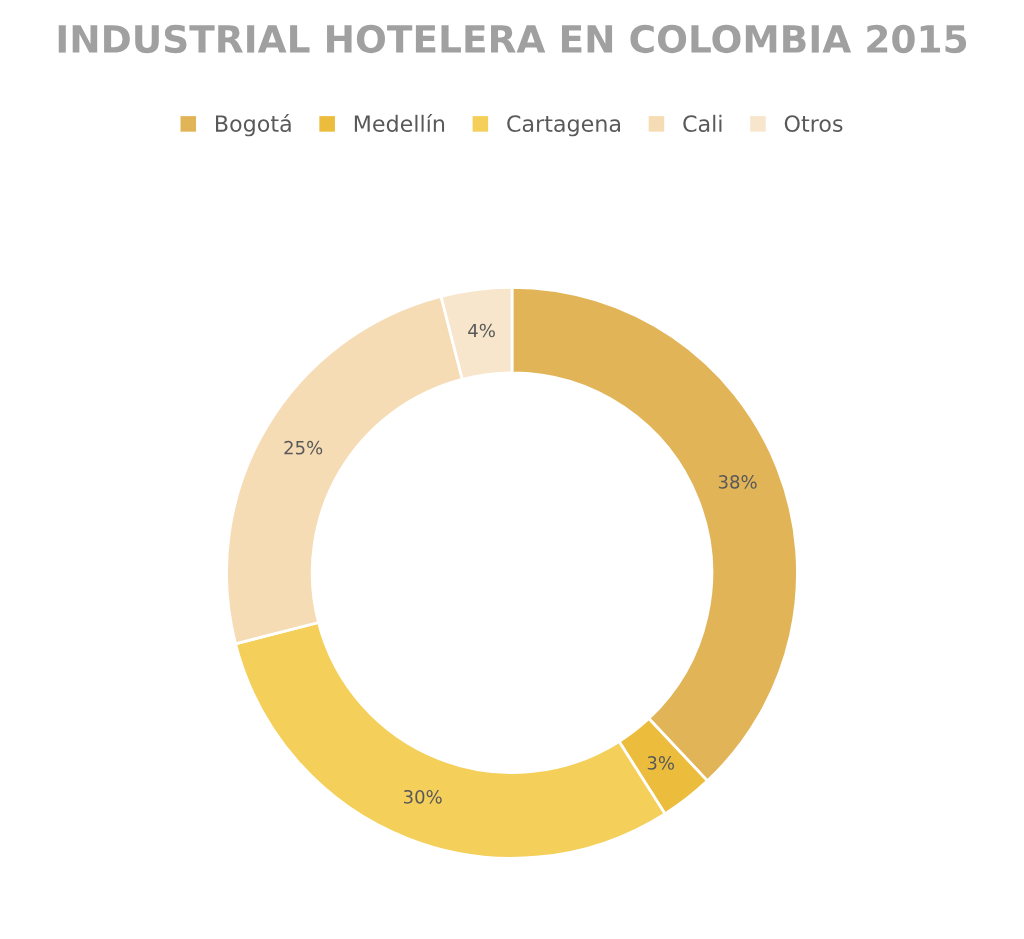 This screenshot has height=939, width=1024. What do you see at coordinates (737, 482) in the screenshot?
I see `data-label: 38%` at bounding box center [737, 482].